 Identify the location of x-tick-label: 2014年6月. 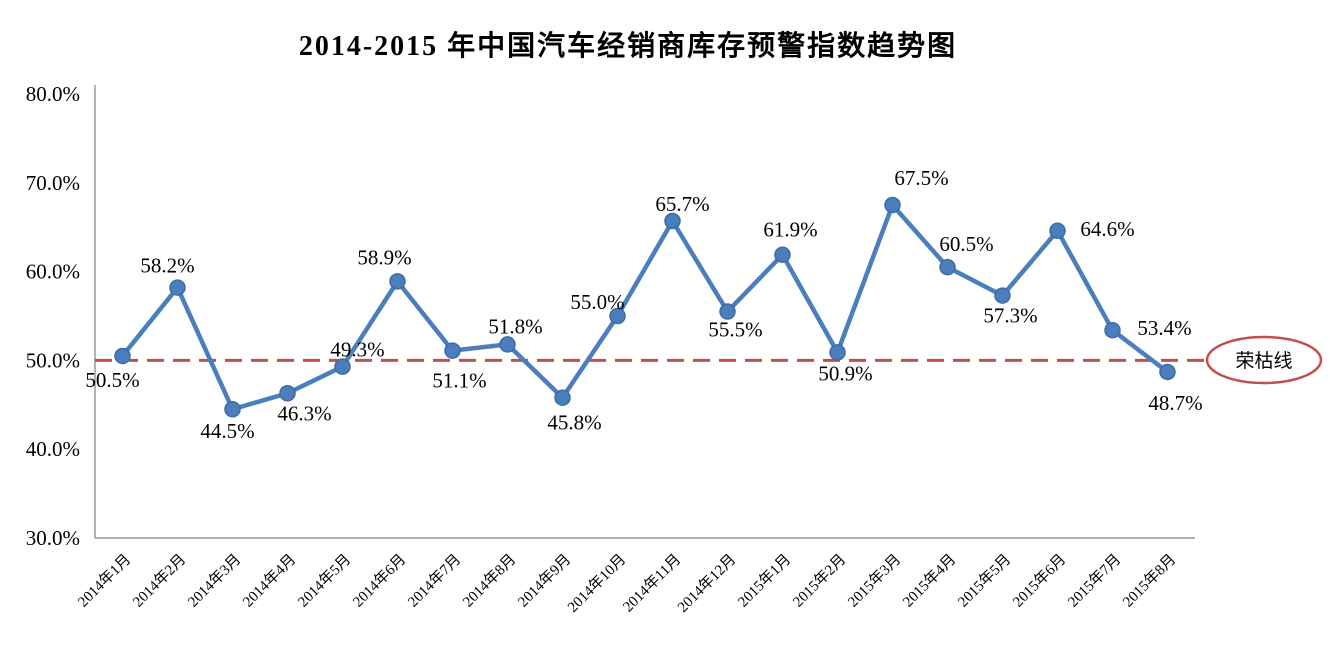
(380, 581).